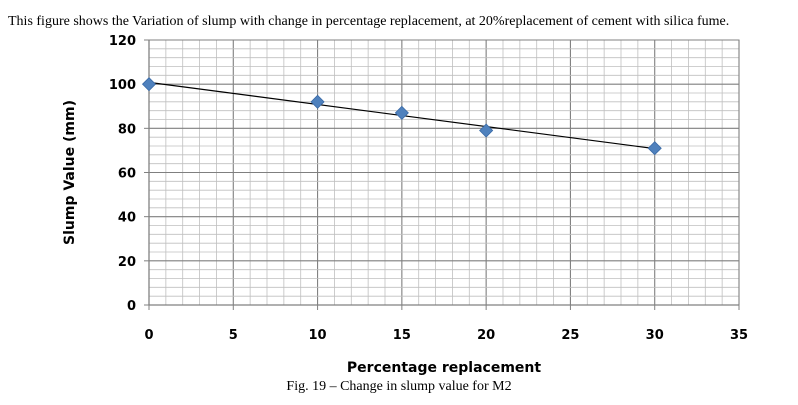 This screenshot has height=405, width=798. Describe the element at coordinates (127, 218) in the screenshot. I see `y-tick-label: 40` at that location.